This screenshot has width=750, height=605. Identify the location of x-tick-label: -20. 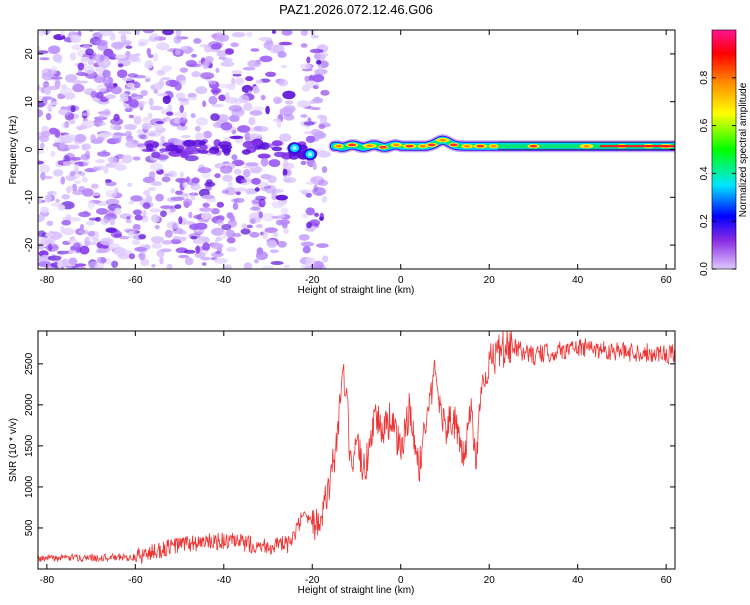
(312, 280).